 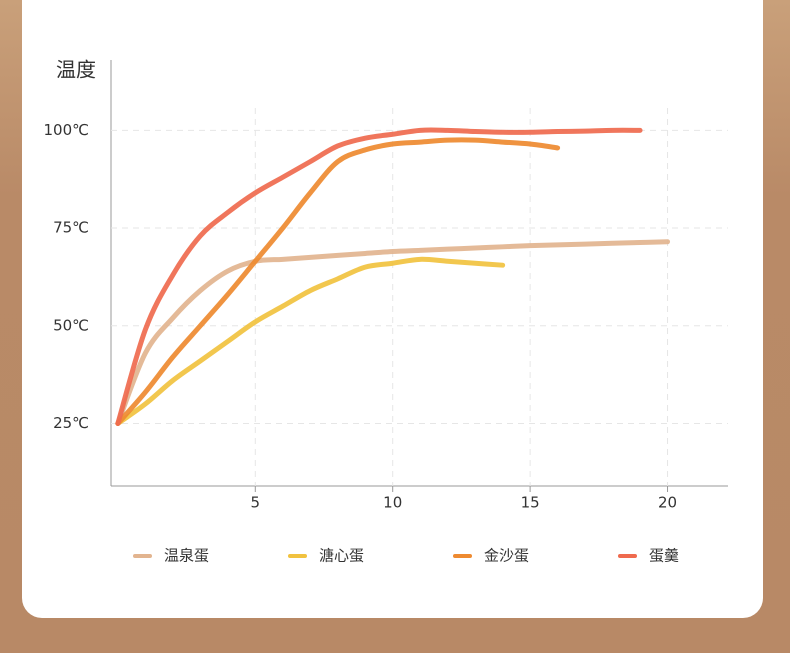 What do you see at coordinates (392, 503) in the screenshot?
I see `x-tick-label: 10` at bounding box center [392, 503].